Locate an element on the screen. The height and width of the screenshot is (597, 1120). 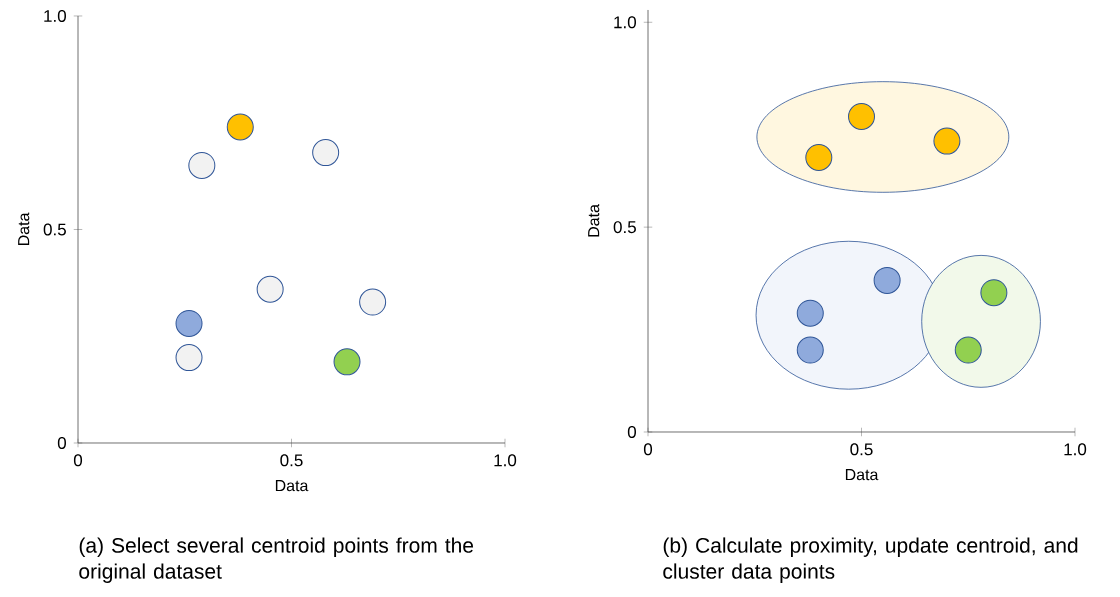
y-tick-label: 0 is located at coordinates (631, 431).